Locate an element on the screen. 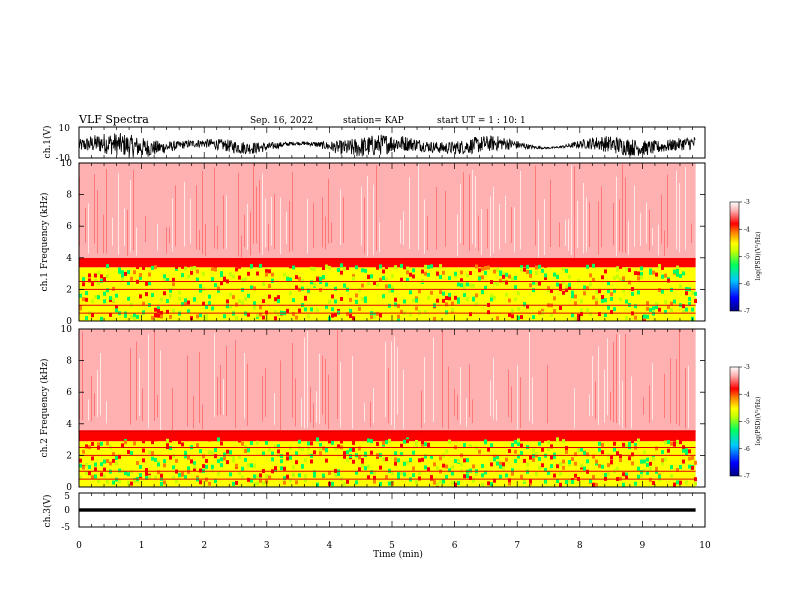 The height and width of the screenshot is (612, 792). station-label: station= KAP is located at coordinates (373, 121).